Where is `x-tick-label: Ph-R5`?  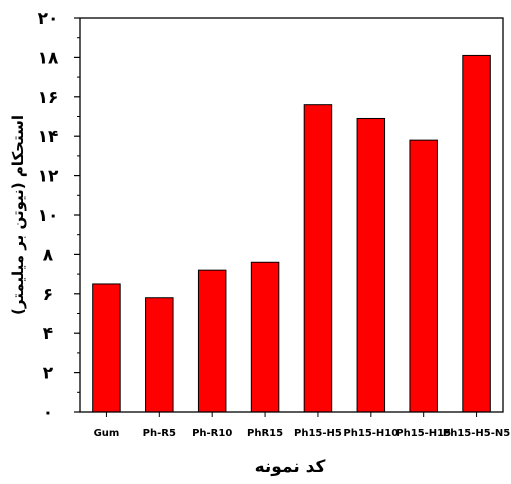 x-tick-label: Ph-R5 is located at coordinates (159, 433).